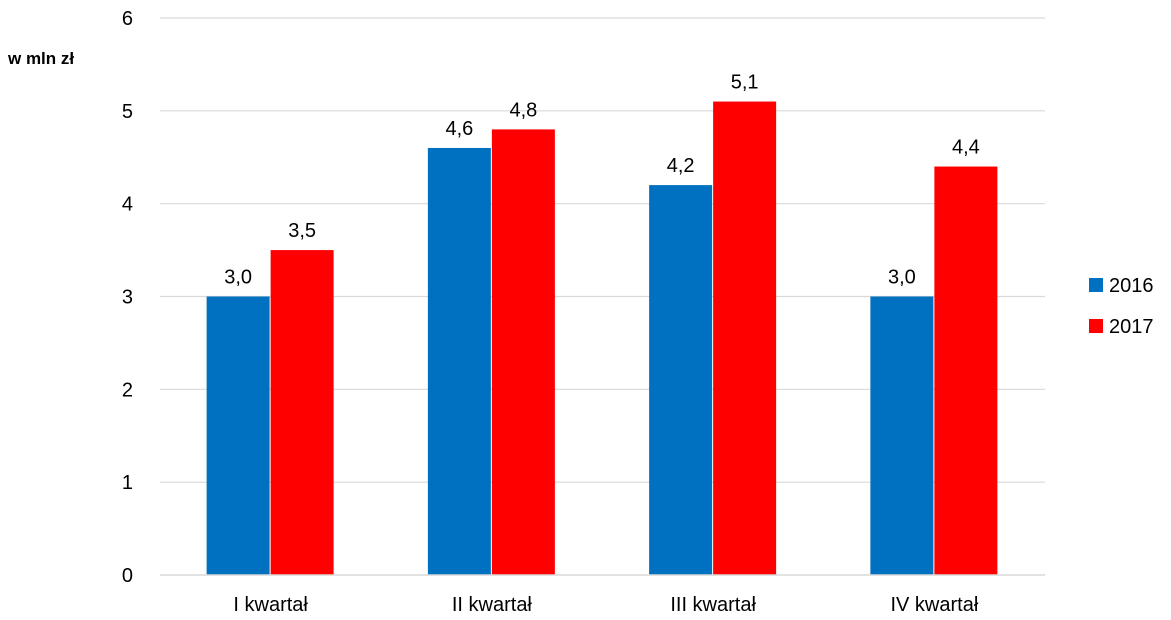 This screenshot has height=620, width=1171. I want to click on legend-swatch-2016, so click(1096, 285).